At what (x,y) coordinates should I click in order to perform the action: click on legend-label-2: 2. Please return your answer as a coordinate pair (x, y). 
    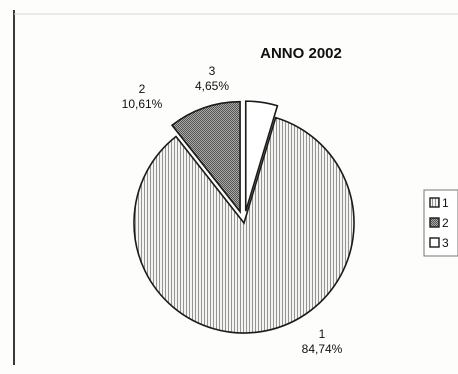
    Looking at the image, I should click on (445, 223).